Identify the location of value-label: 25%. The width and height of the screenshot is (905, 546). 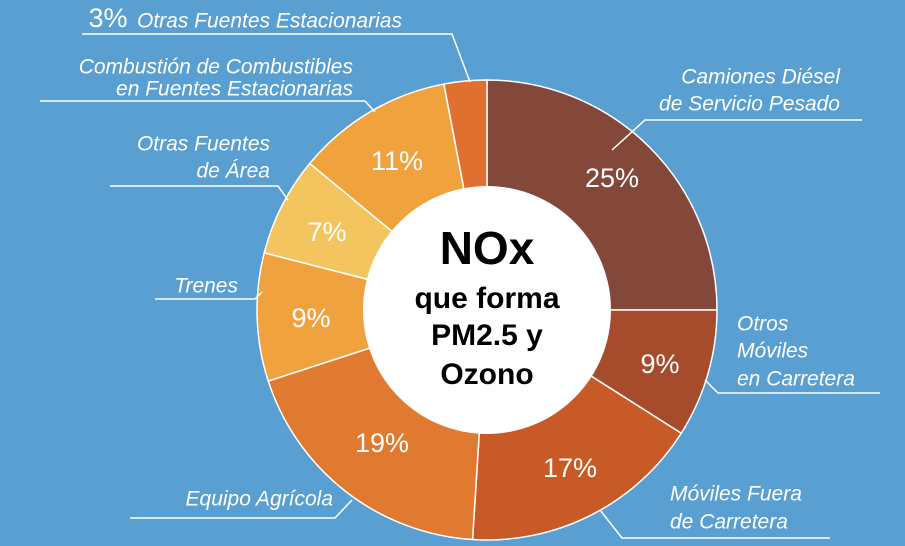
(612, 178).